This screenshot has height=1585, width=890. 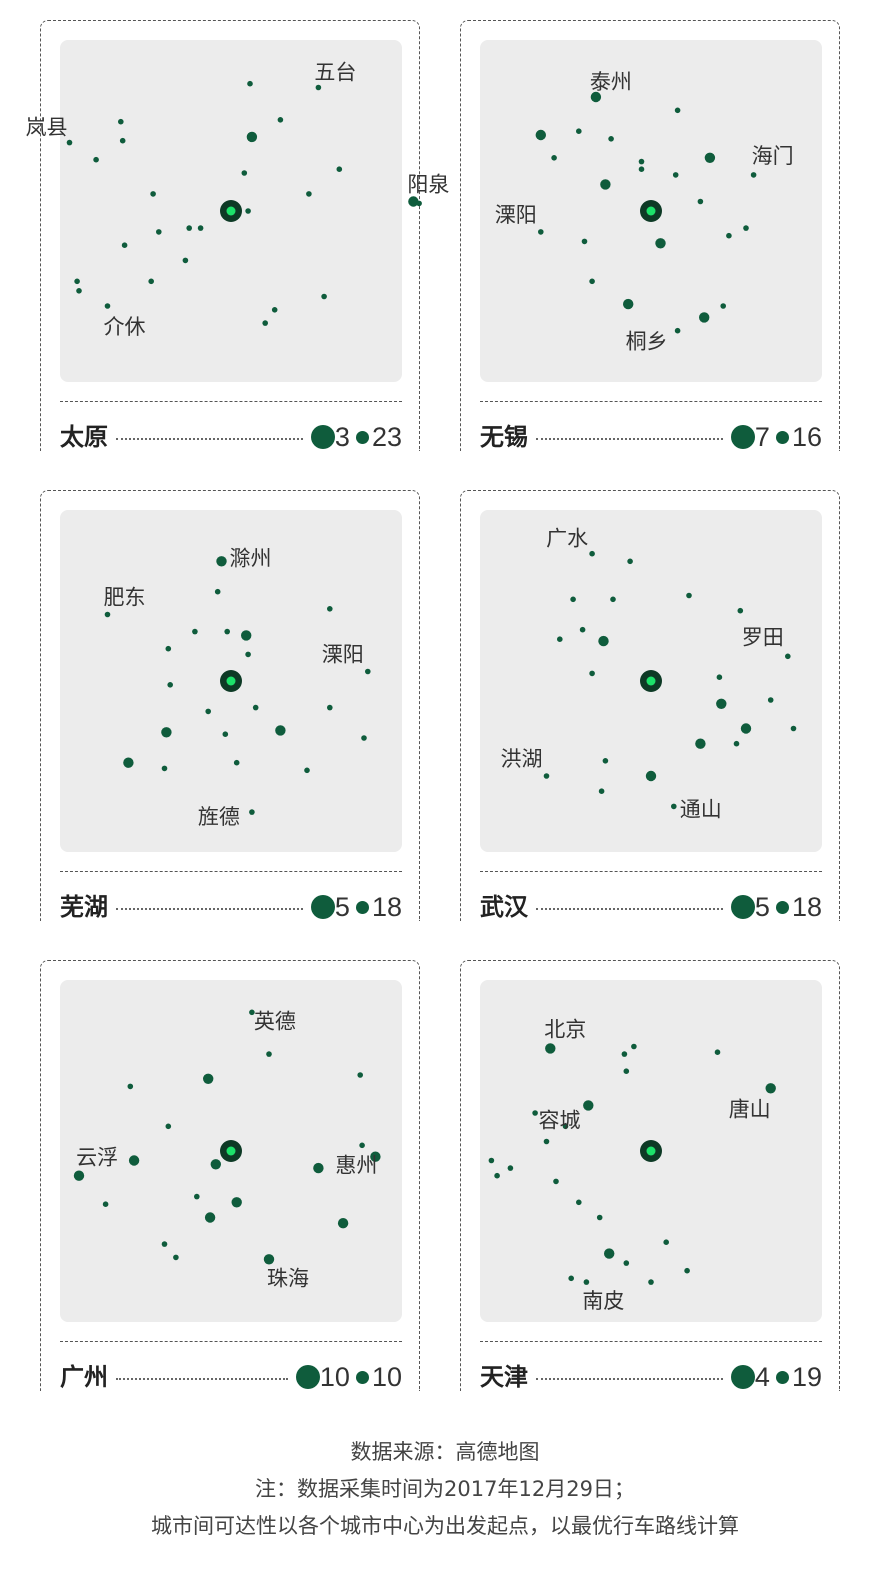 What do you see at coordinates (762, 1377) in the screenshot?
I see `big-count: 4` at bounding box center [762, 1377].